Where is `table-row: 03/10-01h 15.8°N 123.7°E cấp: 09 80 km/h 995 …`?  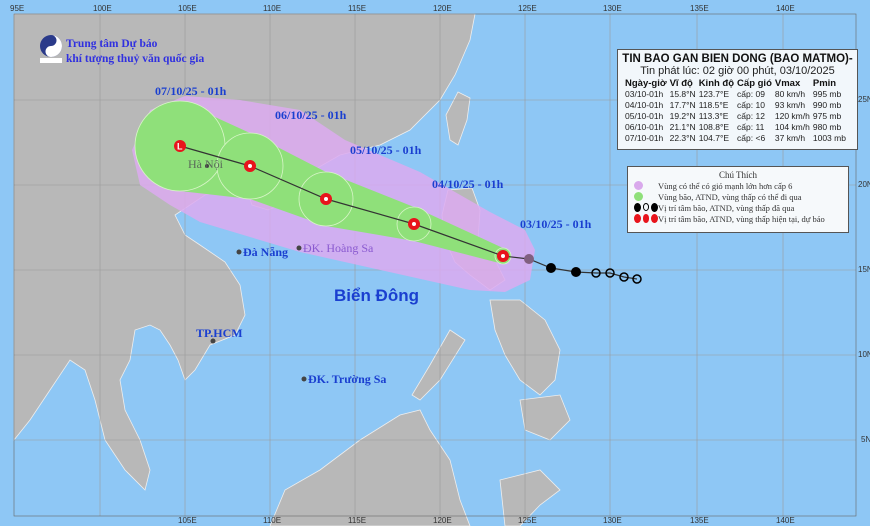
table-row: 03/10-01h 15.8°N 123.7°E cấp: 09 80 km/h 995 … is located at coordinates (737, 94).